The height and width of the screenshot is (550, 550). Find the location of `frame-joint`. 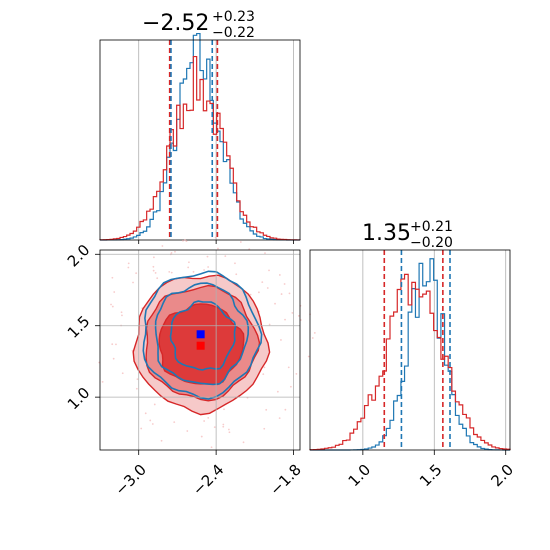

frame-joint is located at coordinates (200, 350).